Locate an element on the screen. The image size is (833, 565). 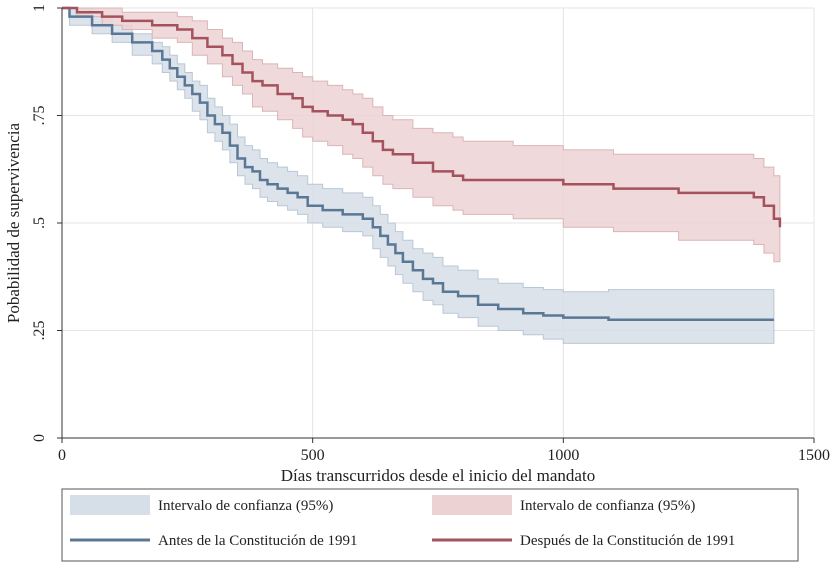
y-axis-label: Pobabilidad de supervivencia is located at coordinates (13, 222).